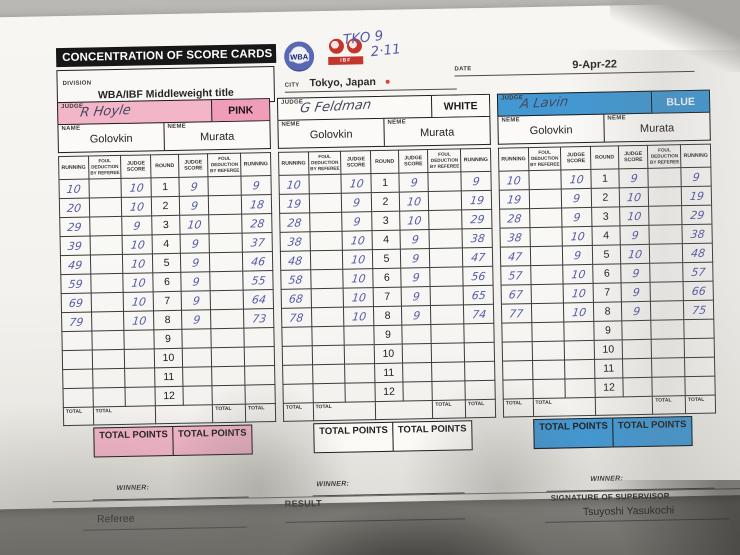 Image resolution: width=740 pixels, height=555 pixels. Describe the element at coordinates (385, 51) in the screenshot. I see `tko-time: 2·11` at that location.